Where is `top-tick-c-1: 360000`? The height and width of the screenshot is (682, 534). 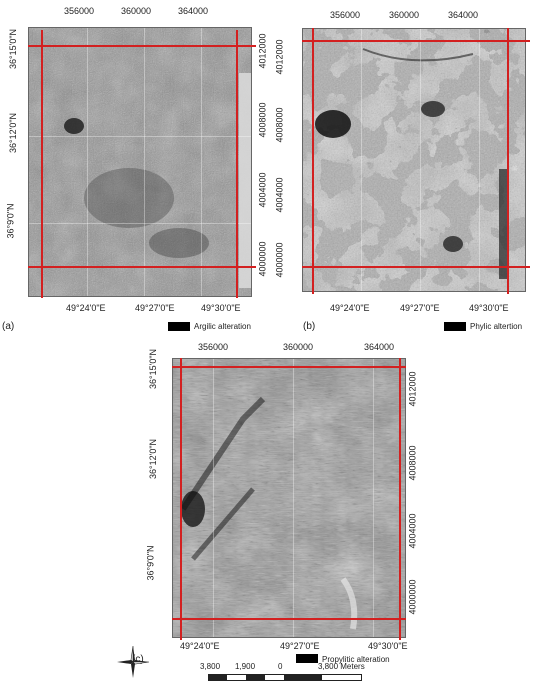 top-tick-c-1: 360000 is located at coordinates (298, 347).